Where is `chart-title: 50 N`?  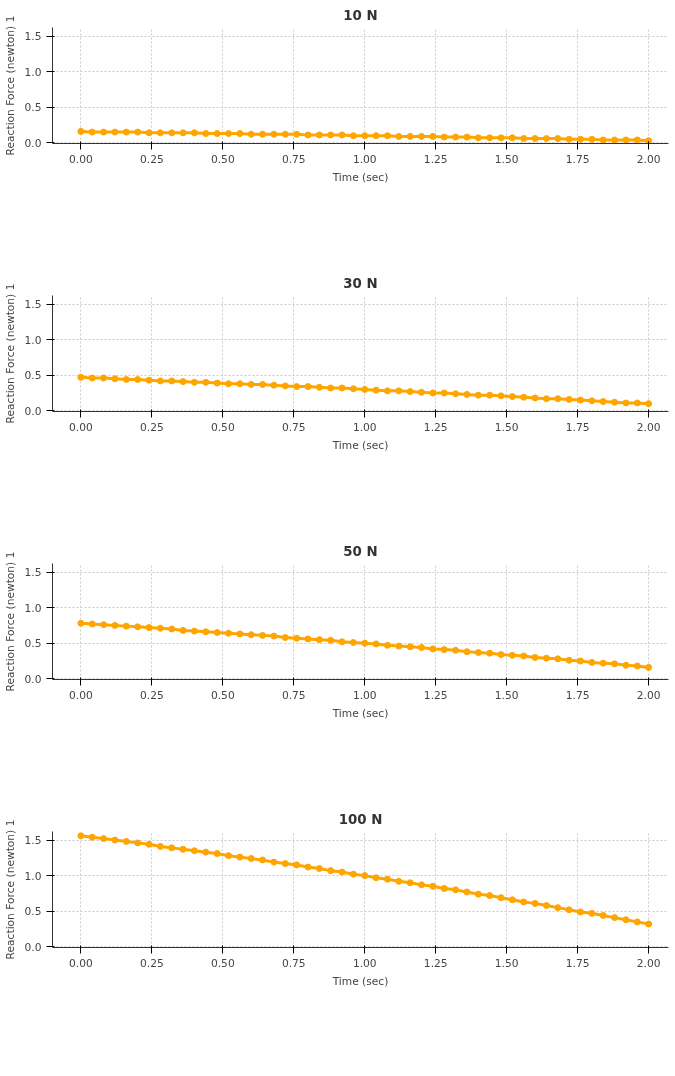 chart-title: 50 N is located at coordinates (360, 551).